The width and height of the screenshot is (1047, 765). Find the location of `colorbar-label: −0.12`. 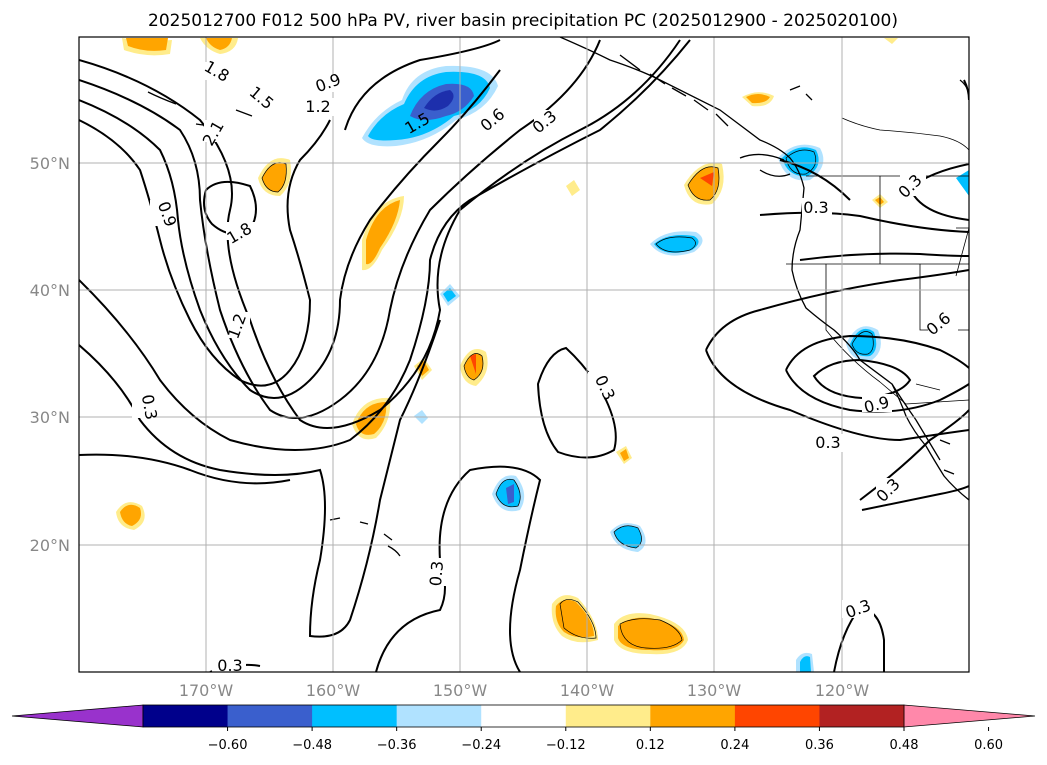

colorbar-label: −0.12 is located at coordinates (566, 745).